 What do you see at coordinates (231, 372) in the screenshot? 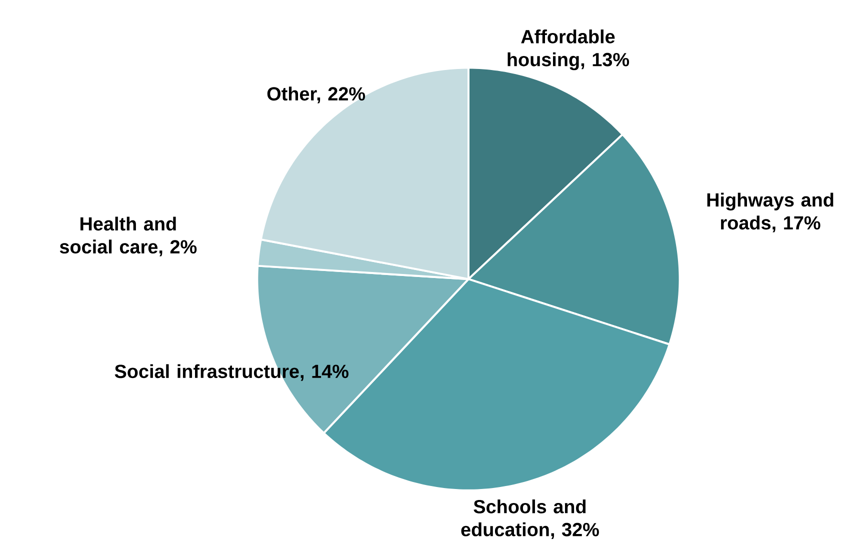
I see `slice-label: Social infrastructure, 14%` at bounding box center [231, 372].